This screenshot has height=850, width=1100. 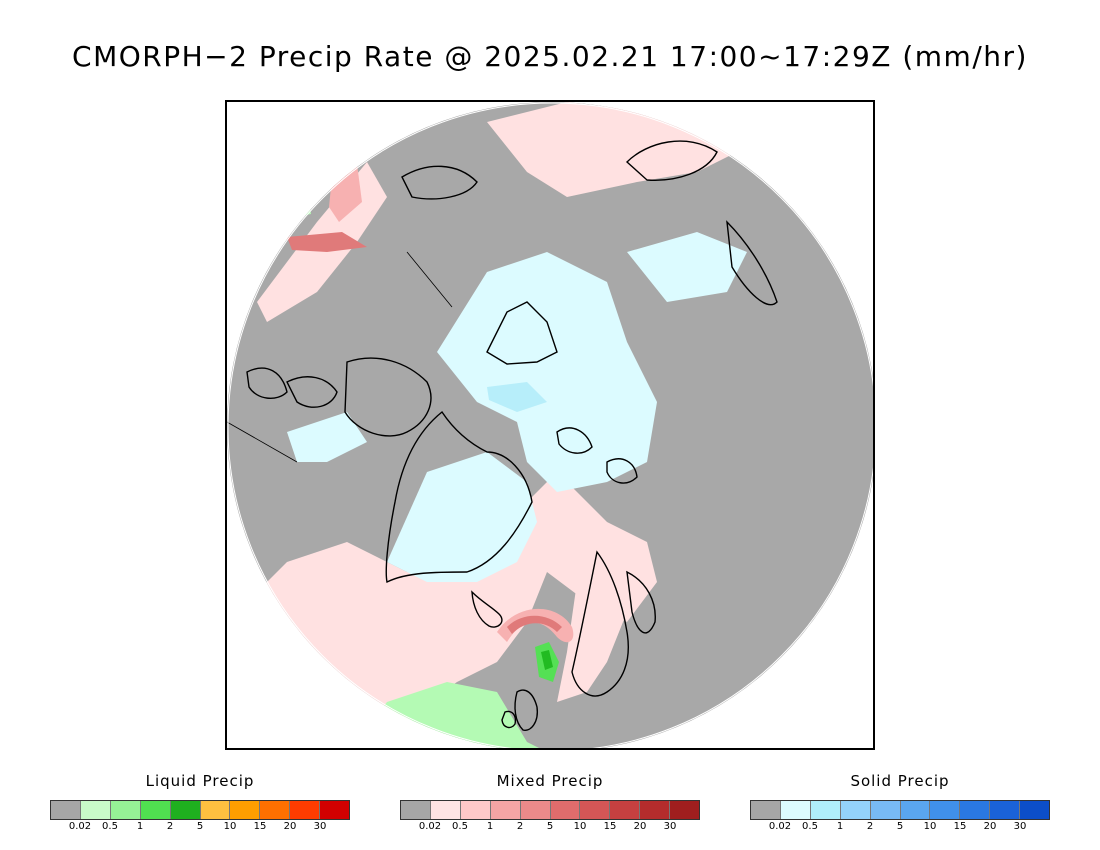 I want to click on mixed-precip-core, so click(x=534, y=624).